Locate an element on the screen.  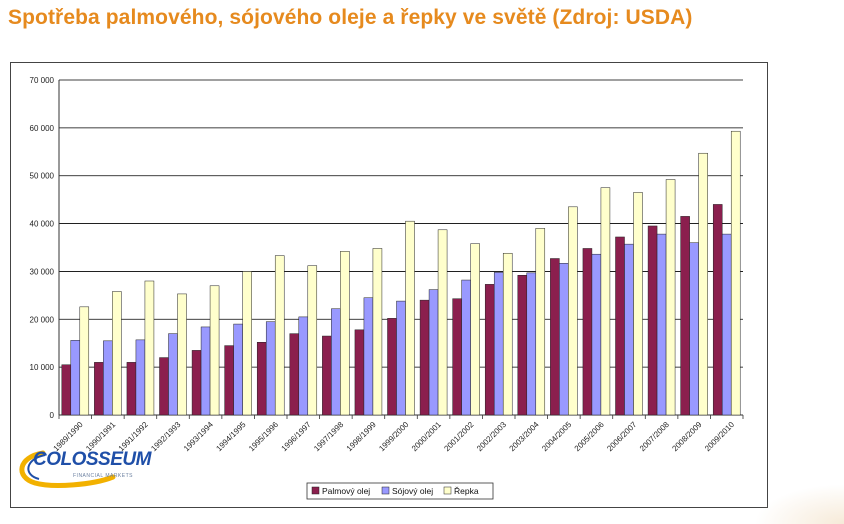
x-tick-label: 1999/2000 is located at coordinates (393, 436).